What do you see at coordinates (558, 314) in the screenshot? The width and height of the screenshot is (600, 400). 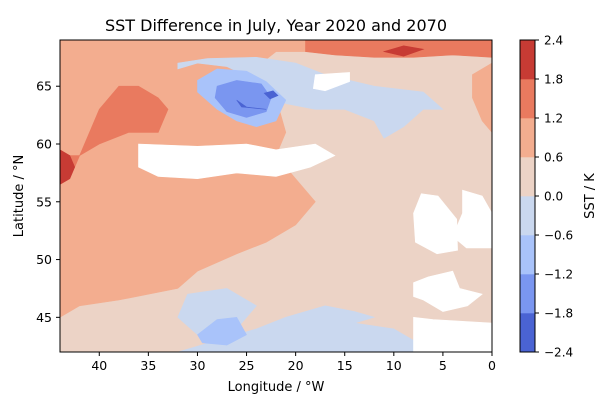 I see `colorbar-tick-label: −1.8` at bounding box center [558, 314].